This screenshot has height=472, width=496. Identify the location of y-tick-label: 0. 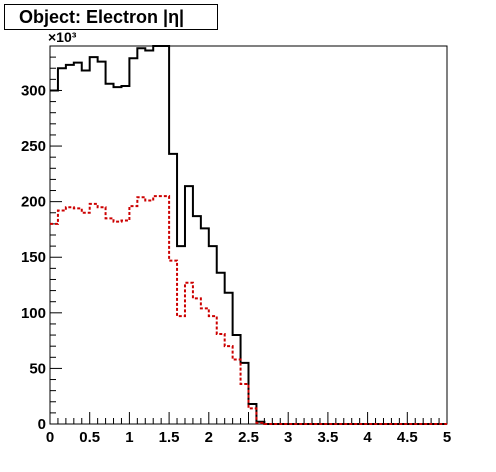
(42, 424).